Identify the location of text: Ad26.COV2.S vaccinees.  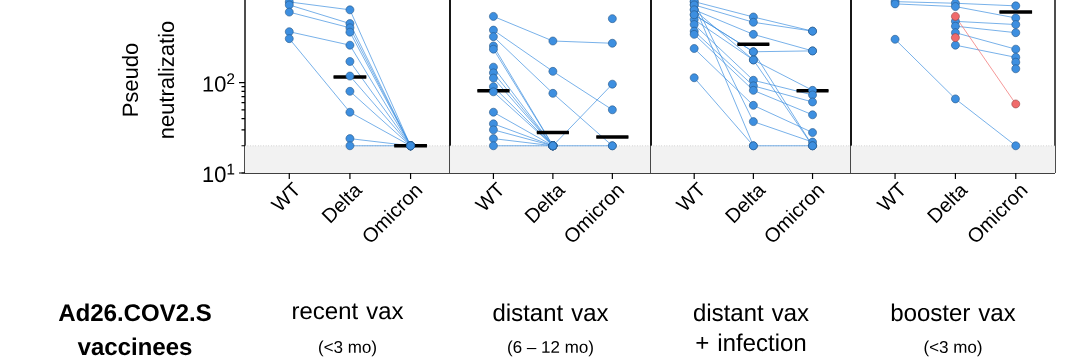
(134, 329).